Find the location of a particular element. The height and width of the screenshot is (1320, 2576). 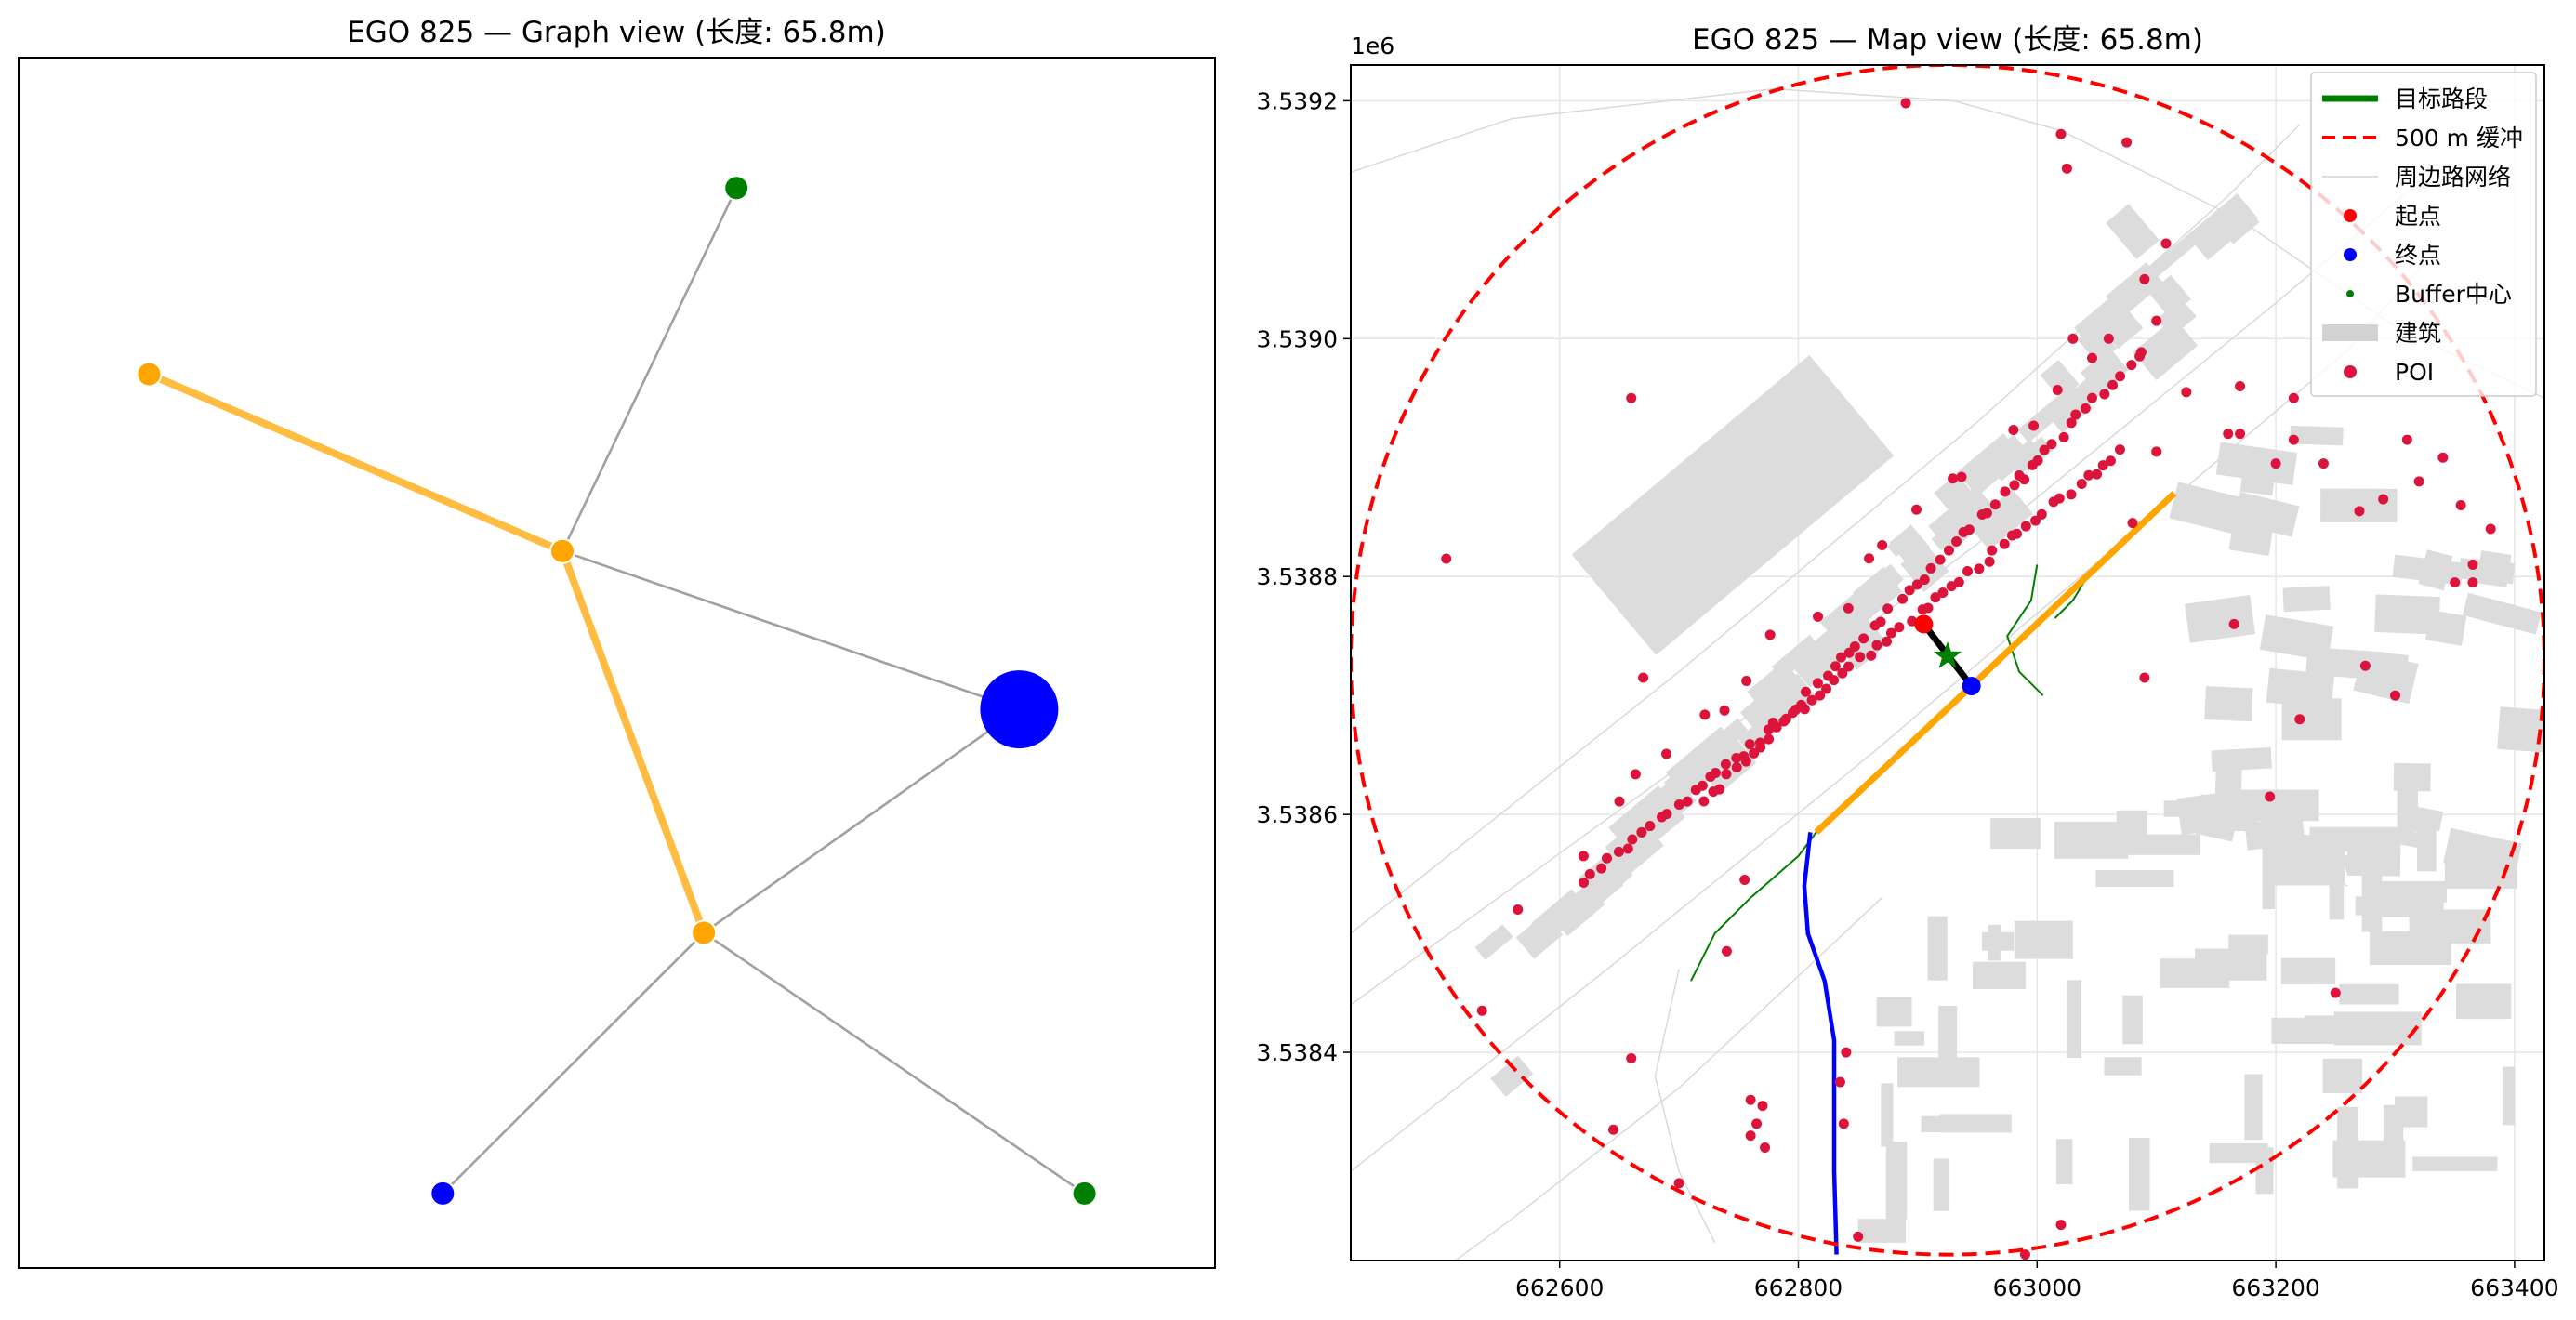

graph-edge-n3-n4 is located at coordinates (633, 741).